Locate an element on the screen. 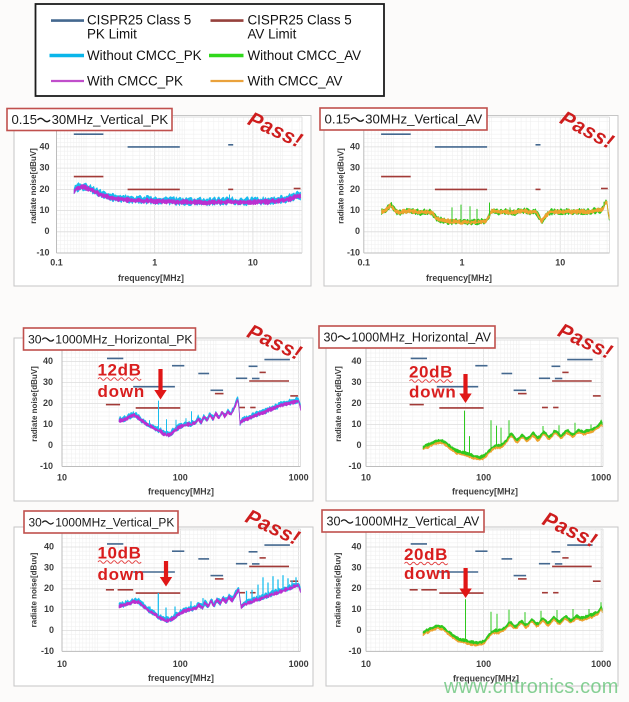  svg-text: 10dB is located at coordinates (120, 553).